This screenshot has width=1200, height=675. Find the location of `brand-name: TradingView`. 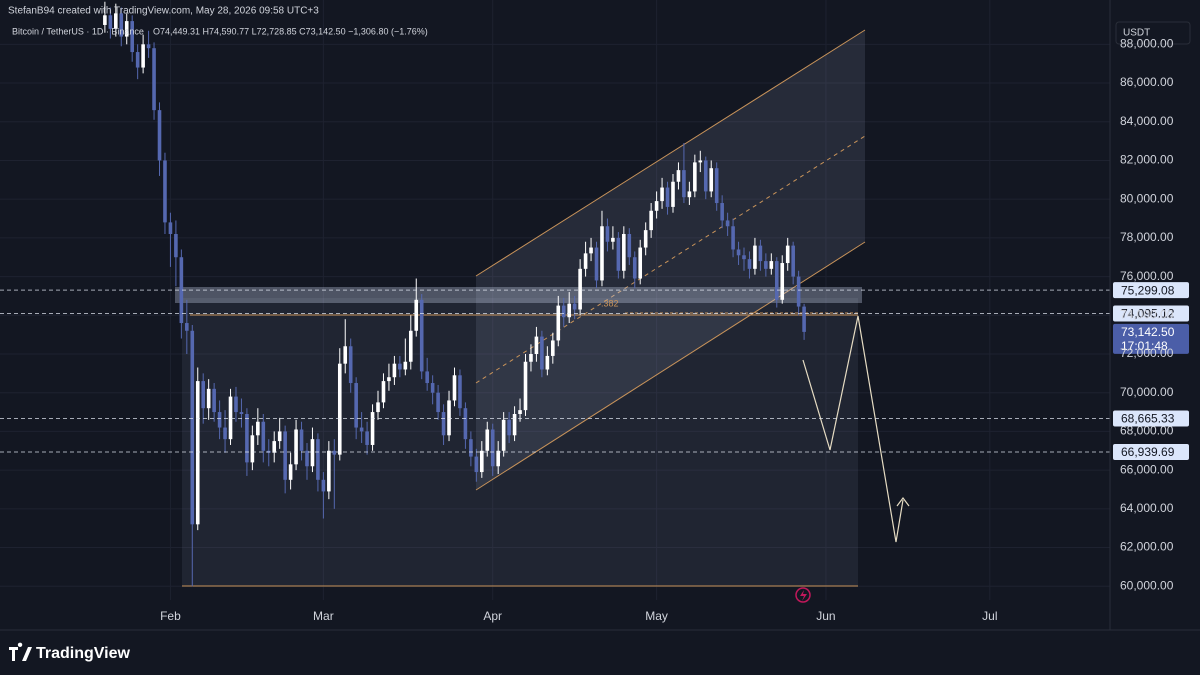

brand-name: TradingView is located at coordinates (83, 653).